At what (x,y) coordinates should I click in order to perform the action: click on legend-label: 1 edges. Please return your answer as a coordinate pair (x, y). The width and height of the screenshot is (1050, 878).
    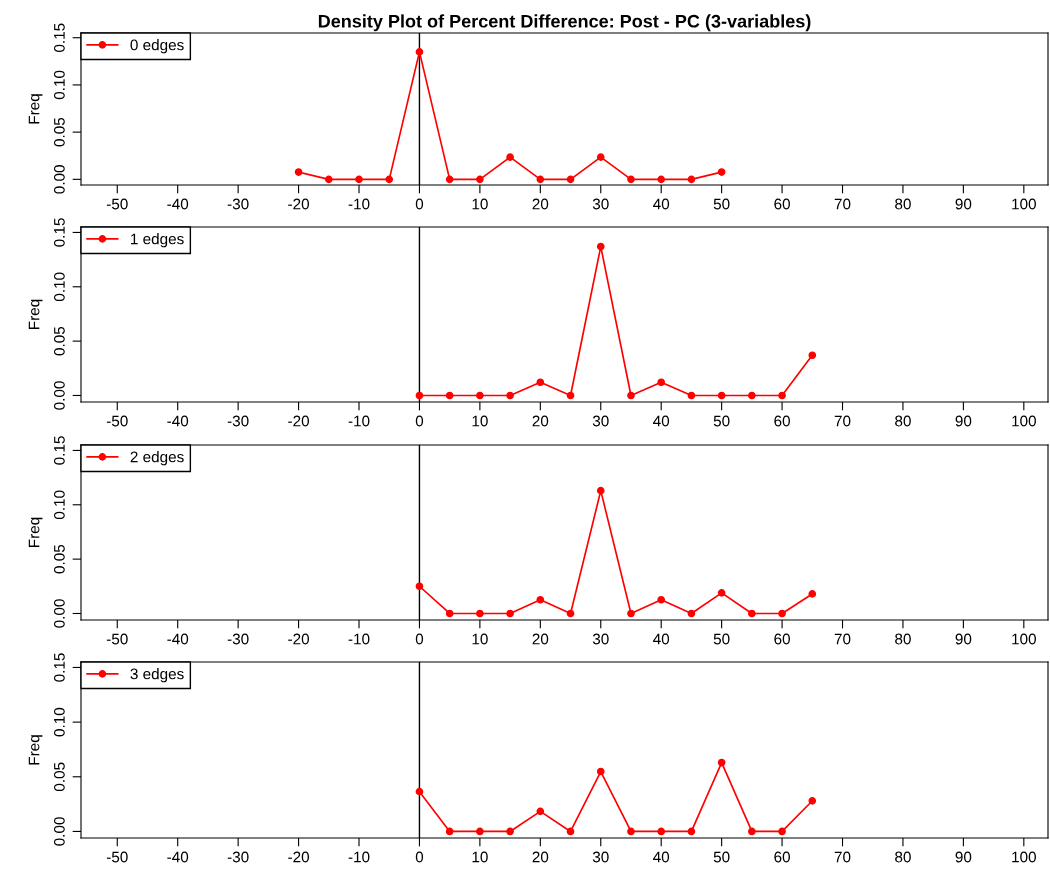
    Looking at the image, I should click on (157, 240).